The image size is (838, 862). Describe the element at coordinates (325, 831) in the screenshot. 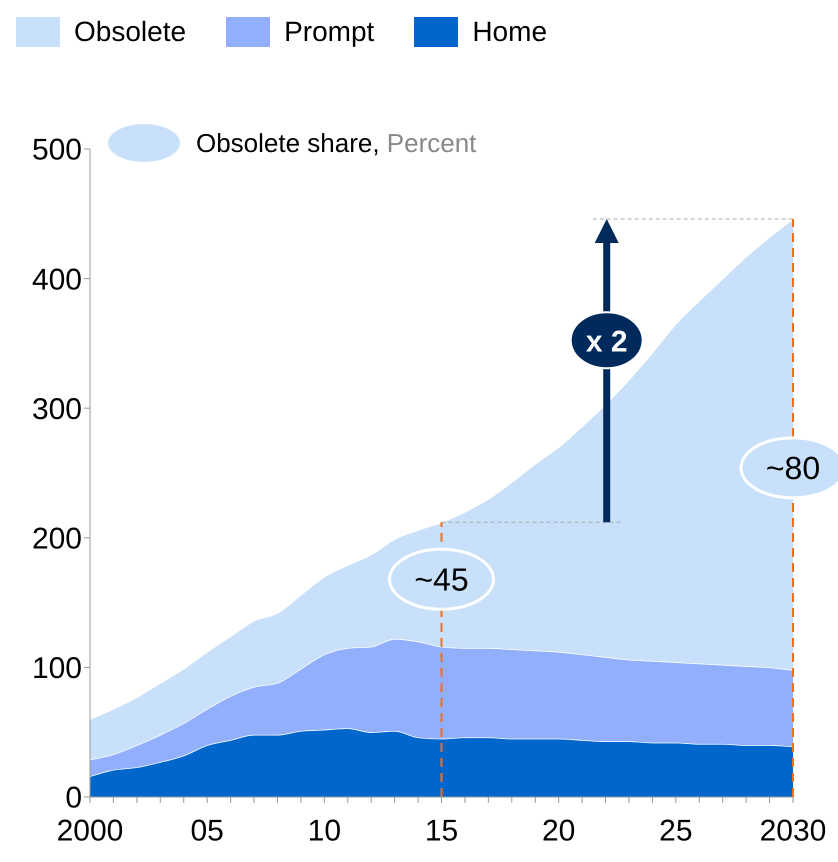

I see `x-tick-label: 10` at that location.